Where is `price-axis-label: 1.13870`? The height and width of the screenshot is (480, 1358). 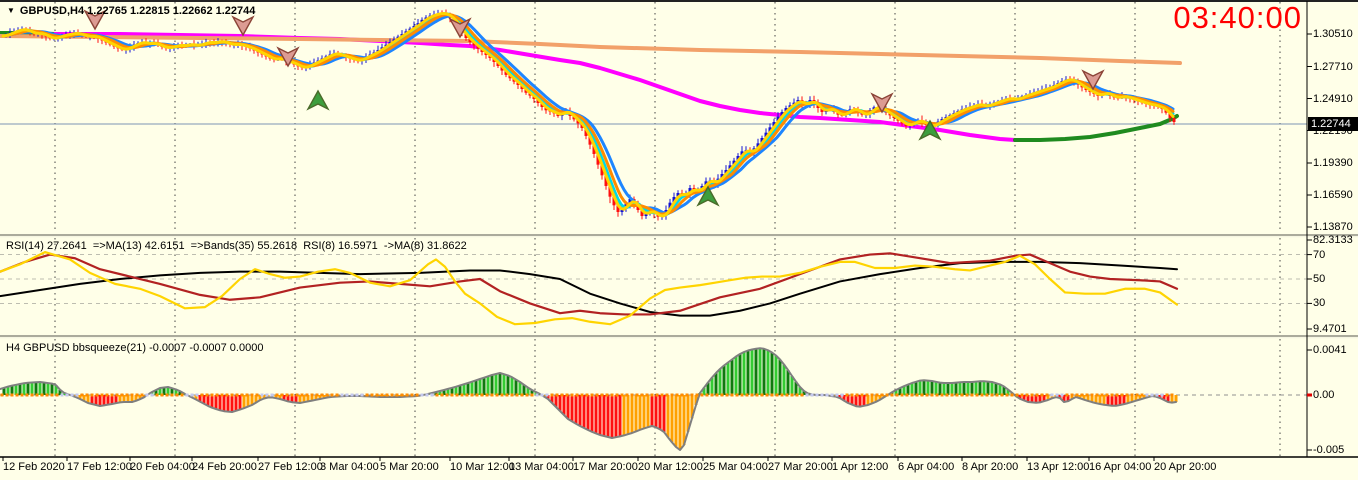 price-axis-label: 1.13870 is located at coordinates (1333, 227).